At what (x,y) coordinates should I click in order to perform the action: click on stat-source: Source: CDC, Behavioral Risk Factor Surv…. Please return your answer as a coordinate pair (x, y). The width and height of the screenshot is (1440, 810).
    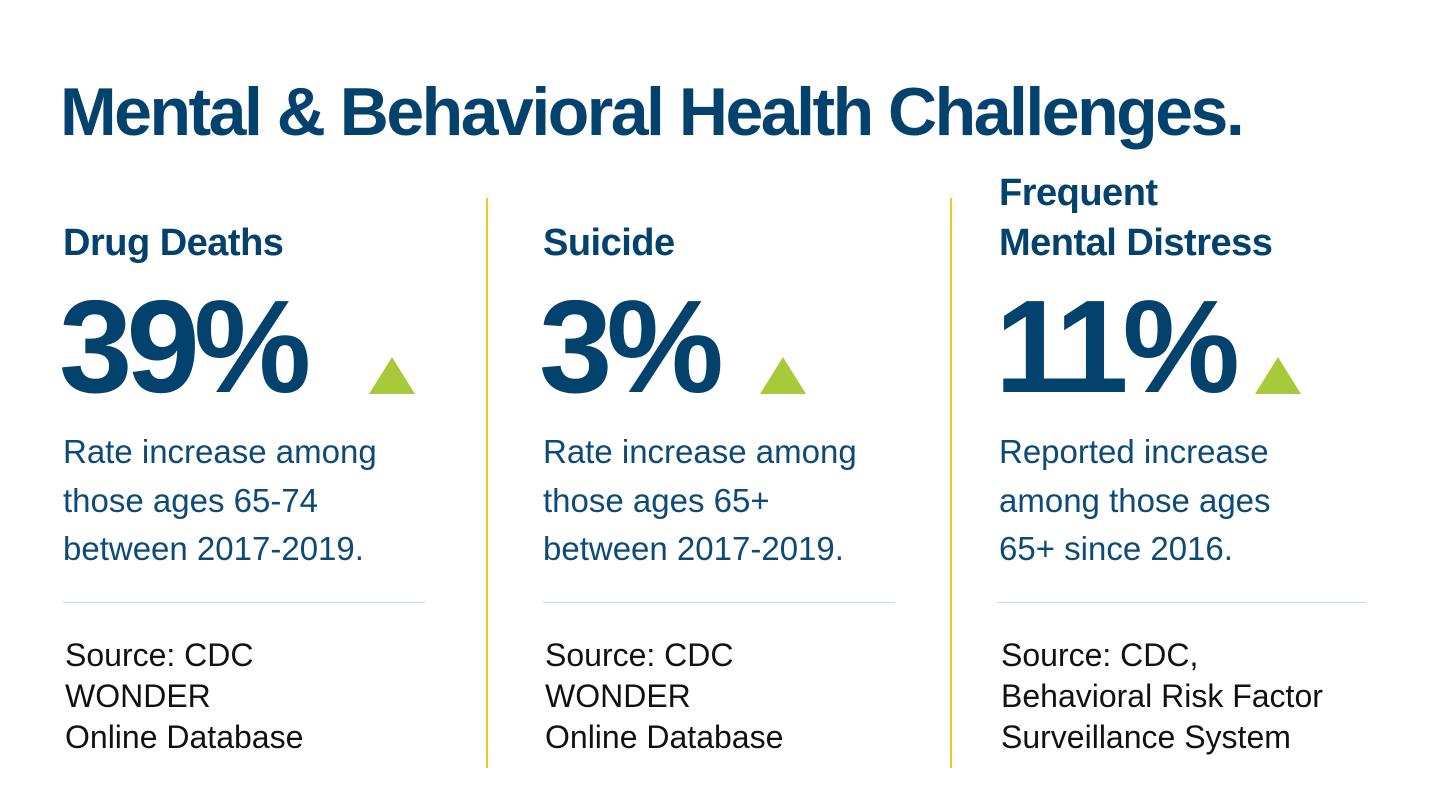
    Looking at the image, I should click on (1162, 696).